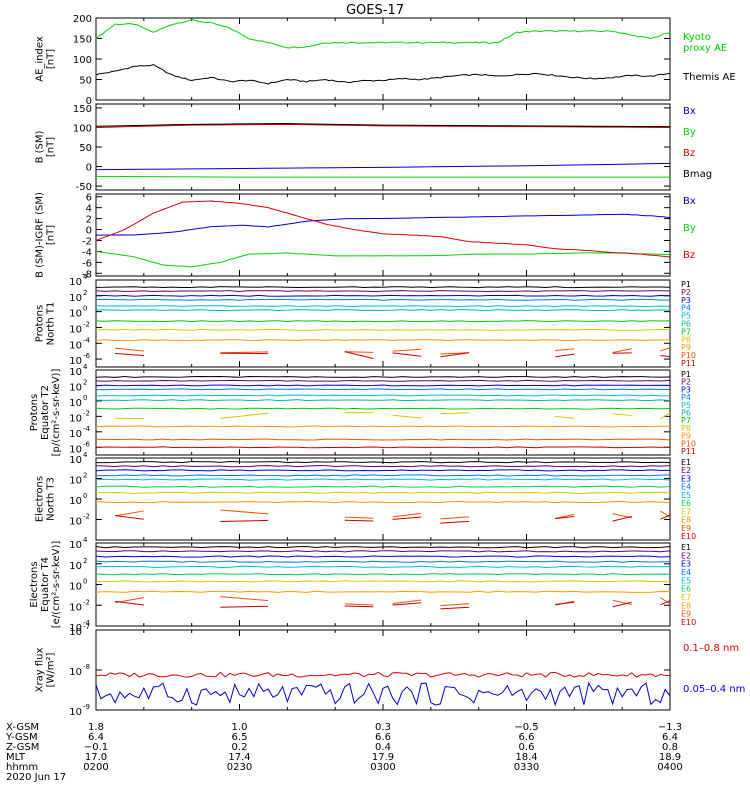 The height and width of the screenshot is (800, 750). Describe the element at coordinates (85, 148) in the screenshot. I see `y-tick-label: 50` at that location.